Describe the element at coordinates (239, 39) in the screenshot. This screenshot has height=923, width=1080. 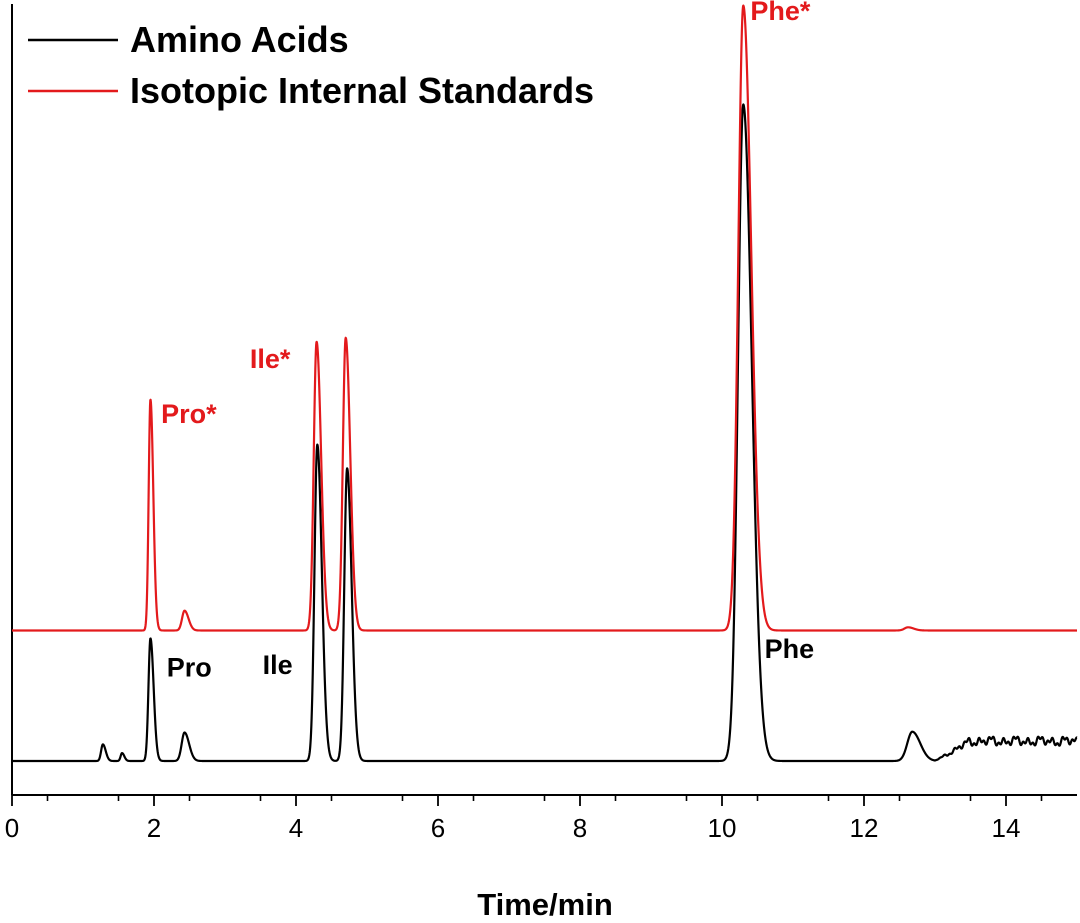
I see `legend-label: Amino Acids` at that location.